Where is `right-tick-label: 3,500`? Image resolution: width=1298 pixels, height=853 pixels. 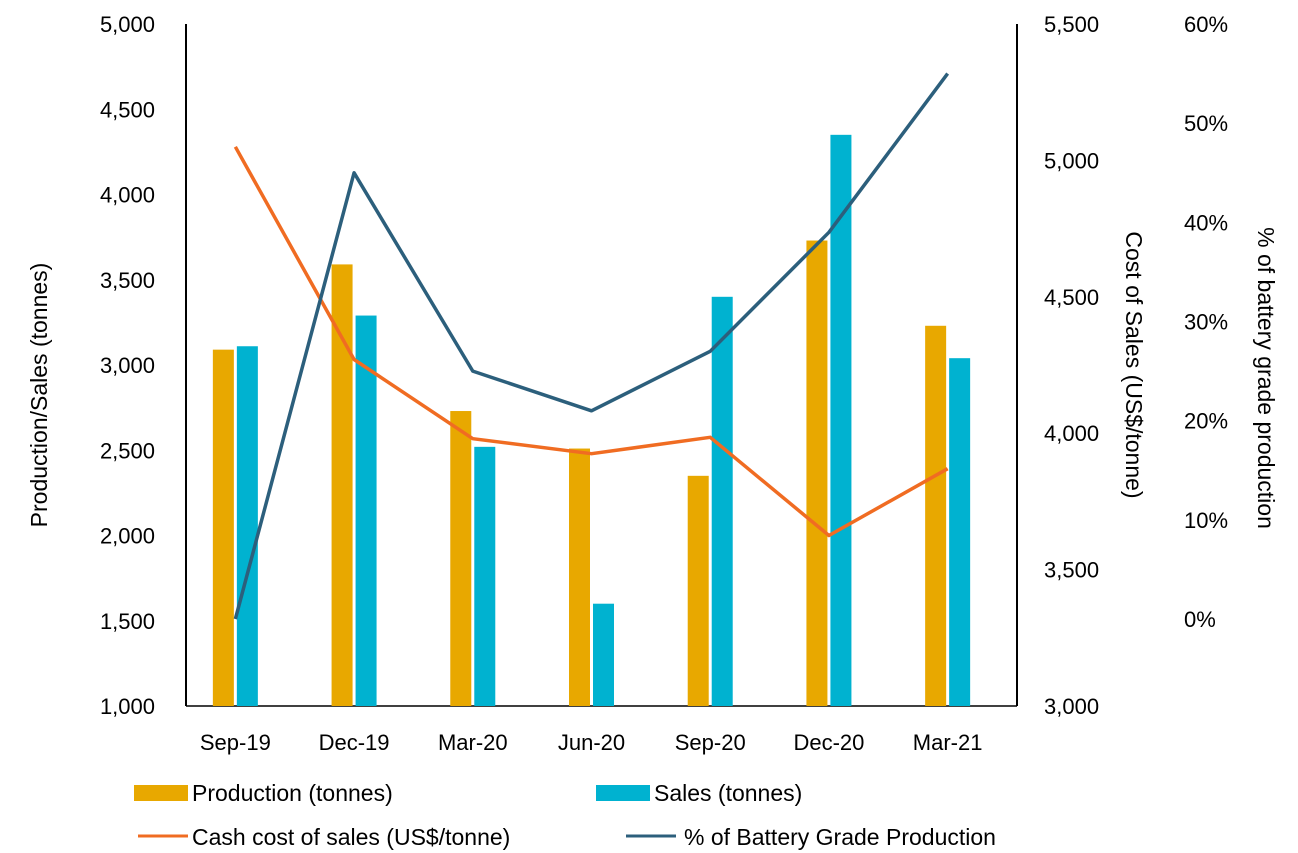
right-tick-label: 3,500 is located at coordinates (1071, 570).